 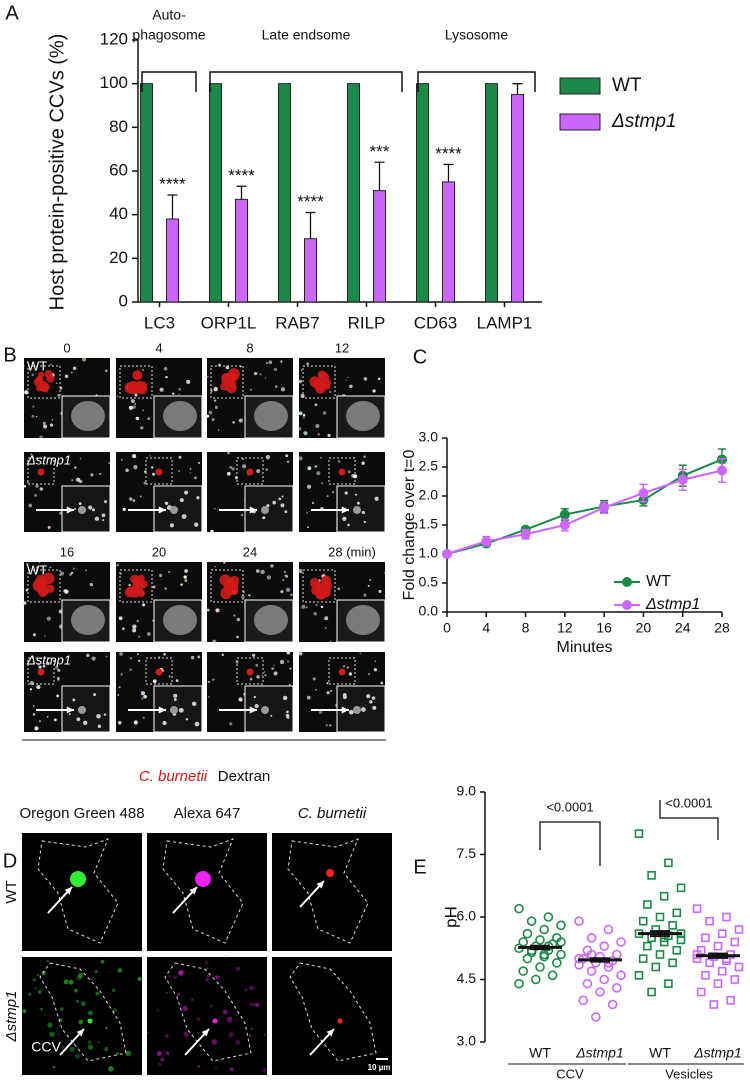 I want to click on panel-label: E, so click(x=419, y=867).